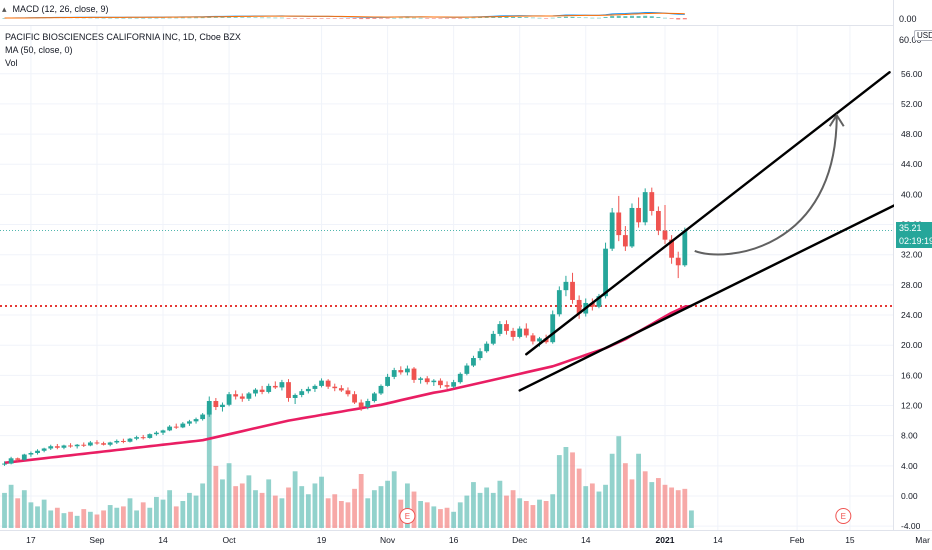 The width and height of the screenshot is (932, 550). I want to click on earnings-marker-label: E, so click(407, 516).